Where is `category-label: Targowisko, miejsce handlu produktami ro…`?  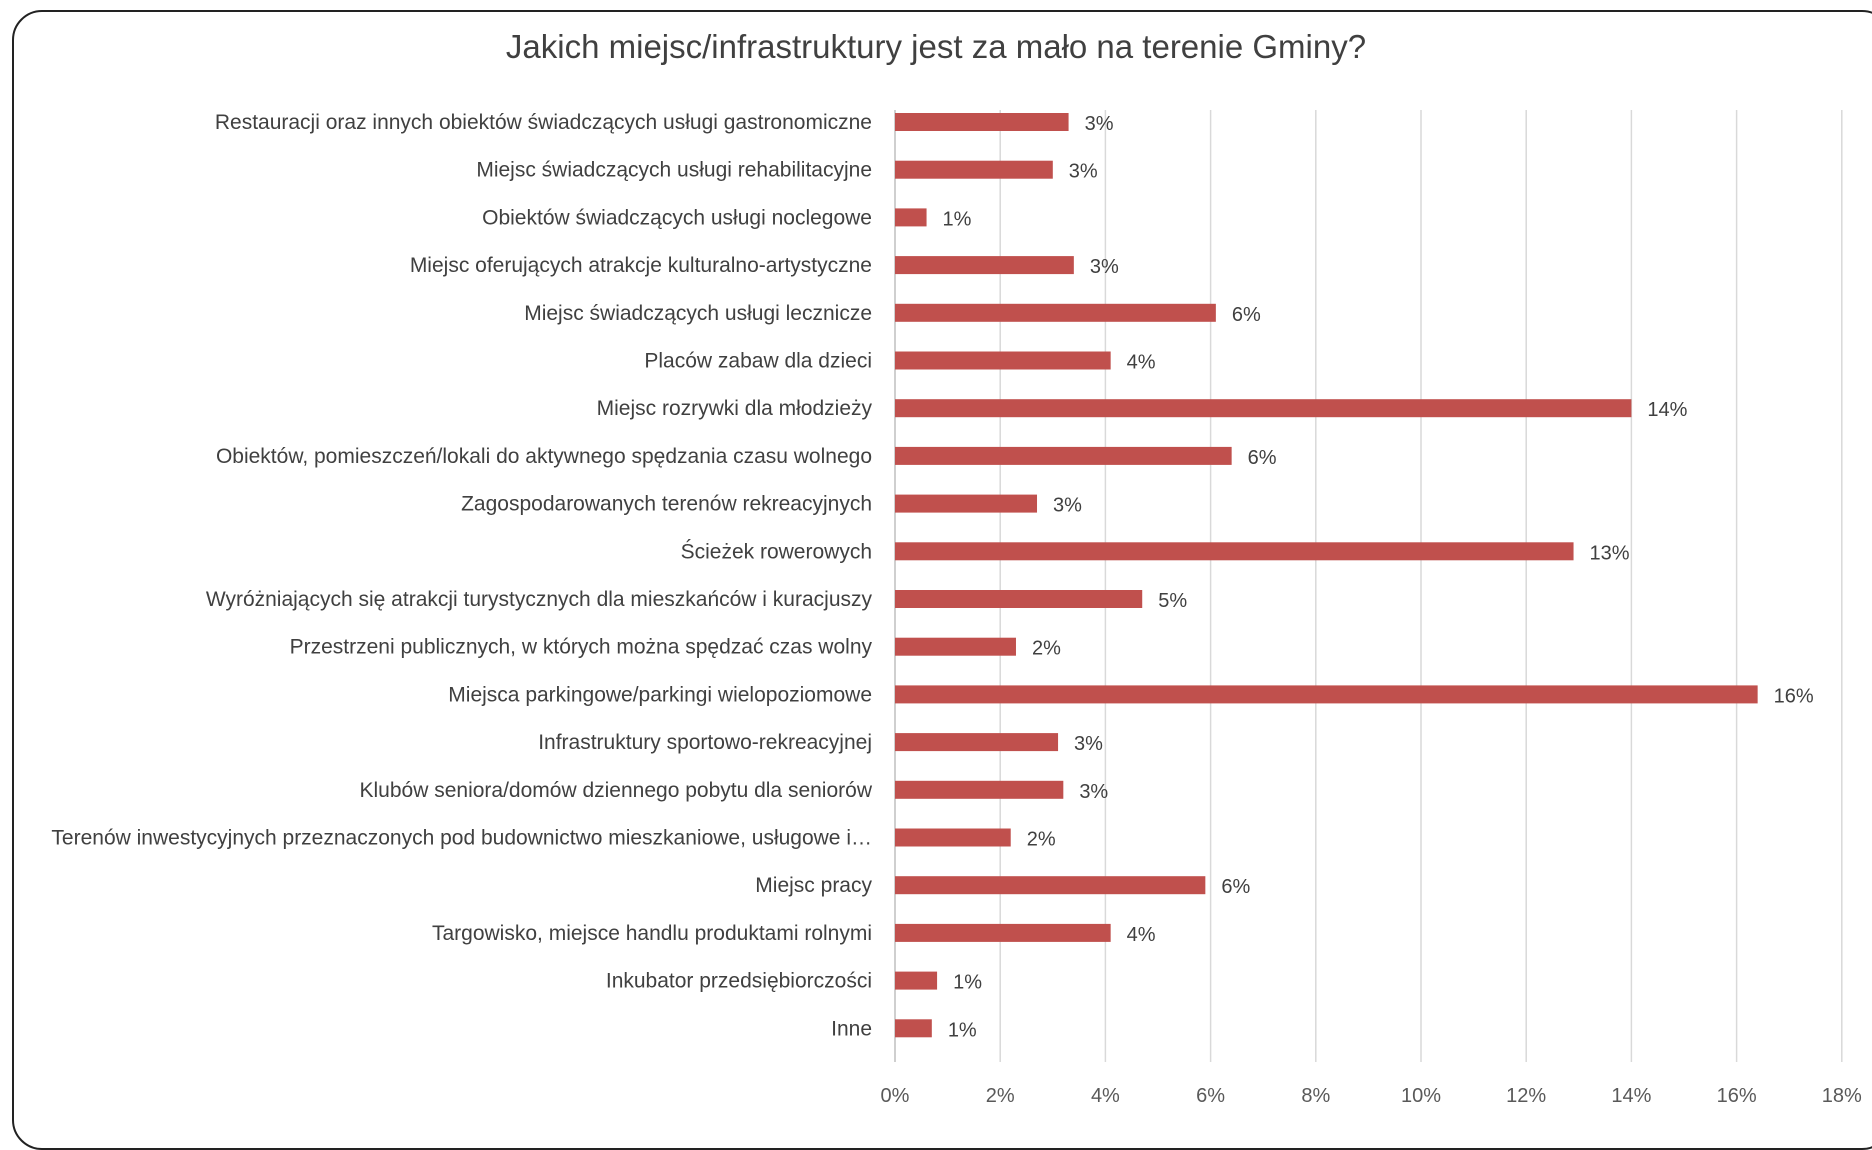 category-label: Targowisko, miejsce handlu produktami ro… is located at coordinates (652, 933).